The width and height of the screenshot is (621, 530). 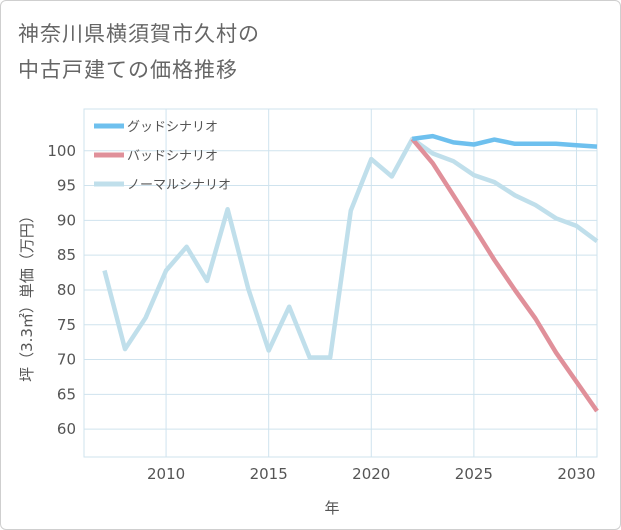 What do you see at coordinates (298, 52) in the screenshot?
I see `chart-title: 神奈川県横須賀市久村の 中古戸建ての価格推移` at bounding box center [298, 52].